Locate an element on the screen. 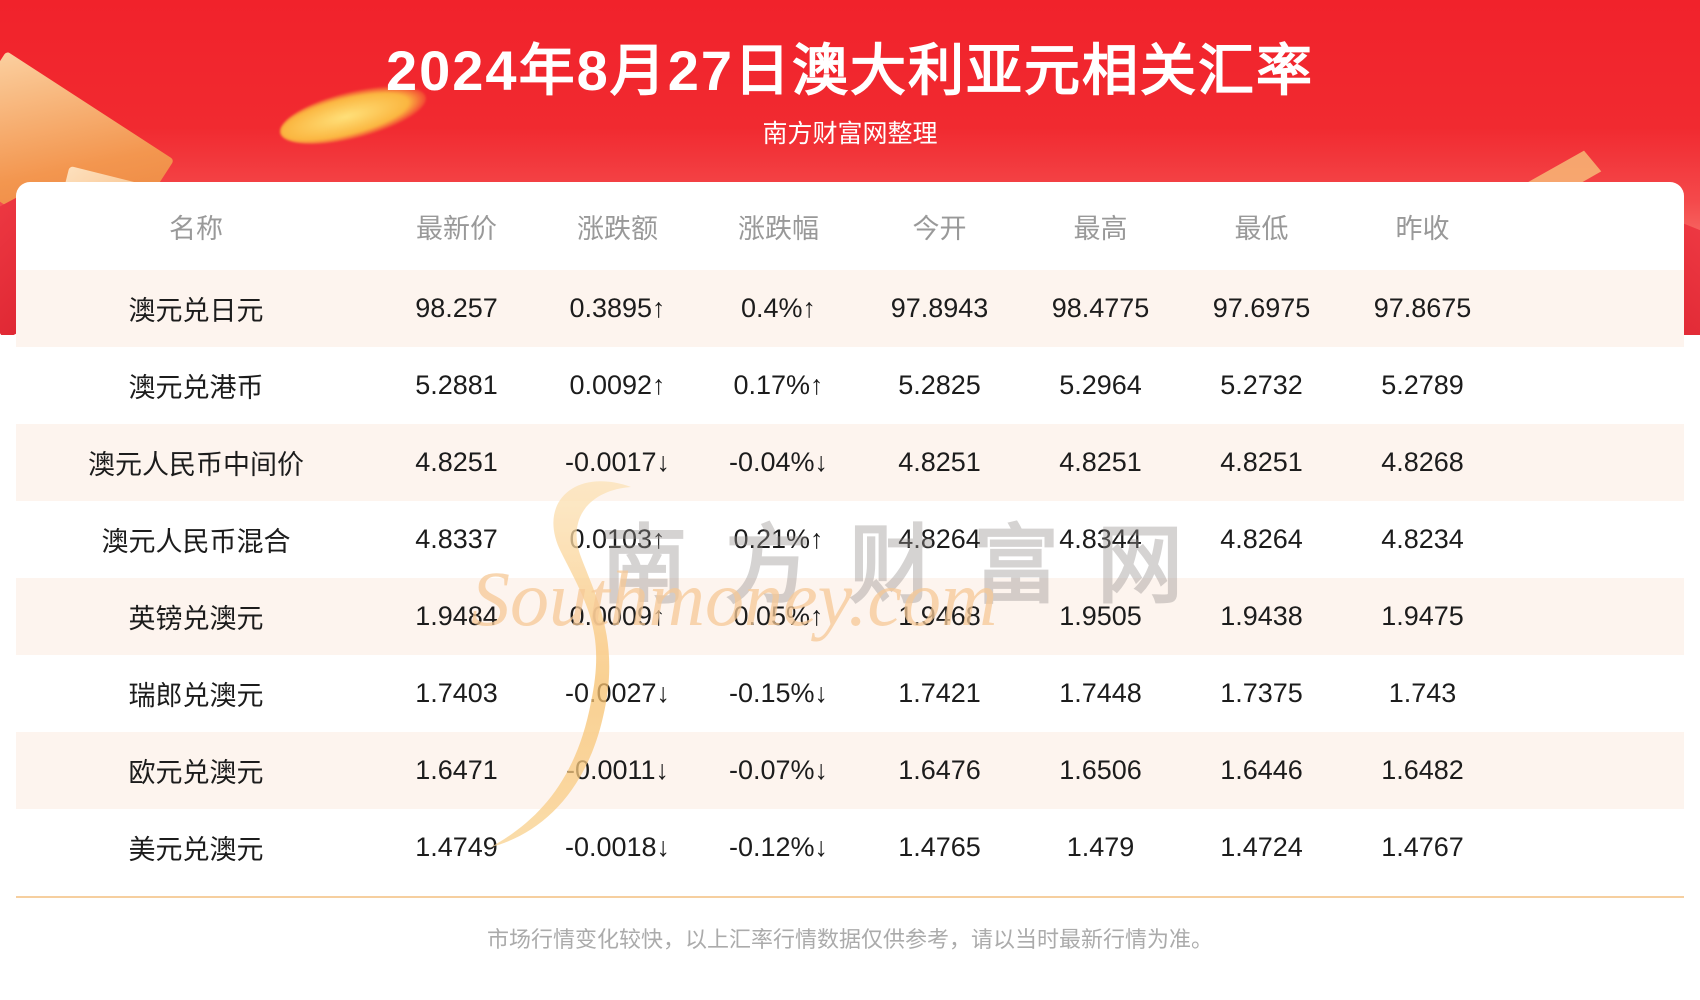 This screenshot has width=1700, height=1000. cell-low: 4.8251 is located at coordinates (1261, 462).